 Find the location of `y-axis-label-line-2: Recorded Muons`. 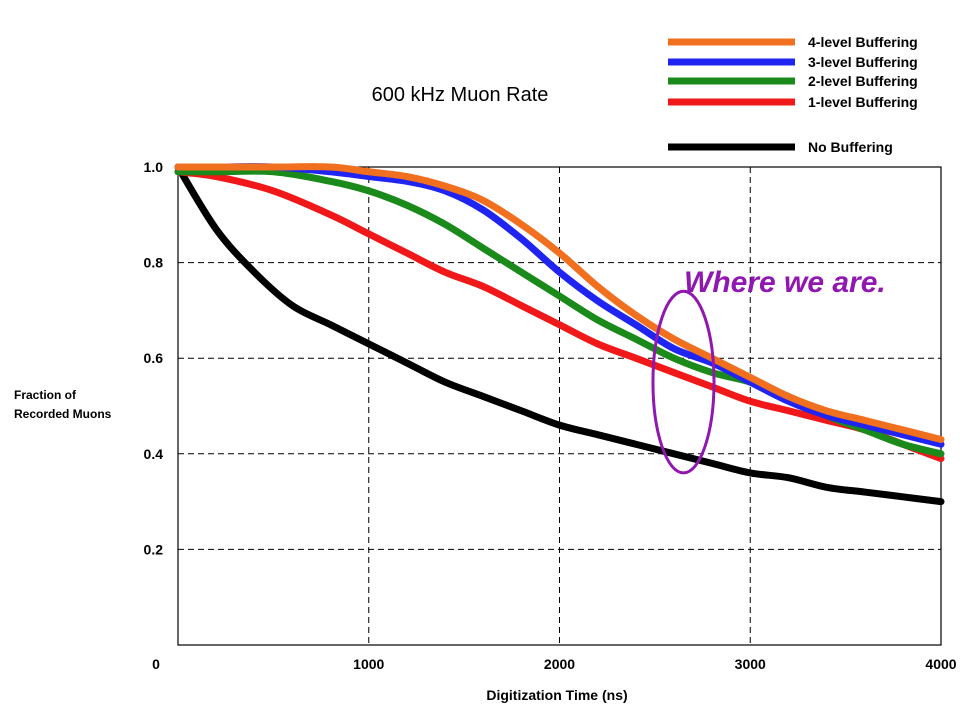

y-axis-label-line-2: Recorded Muons is located at coordinates (63, 414).